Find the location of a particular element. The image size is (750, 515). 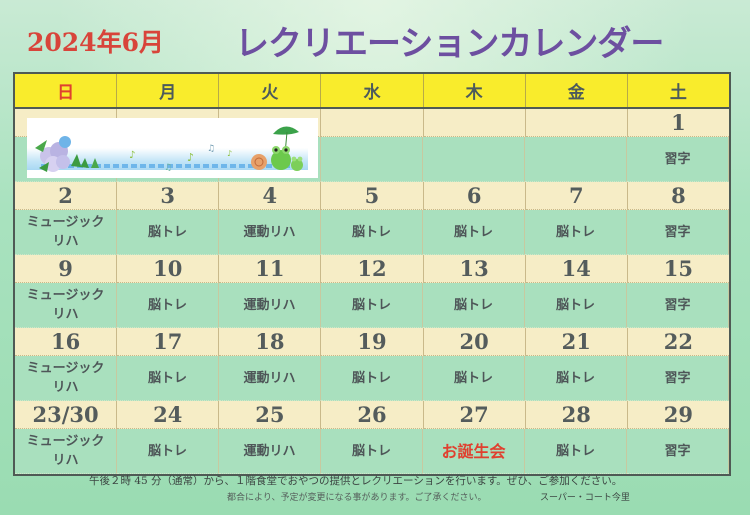

date-row: 9 10 11 12 13 14 15 is located at coordinates (372, 269).